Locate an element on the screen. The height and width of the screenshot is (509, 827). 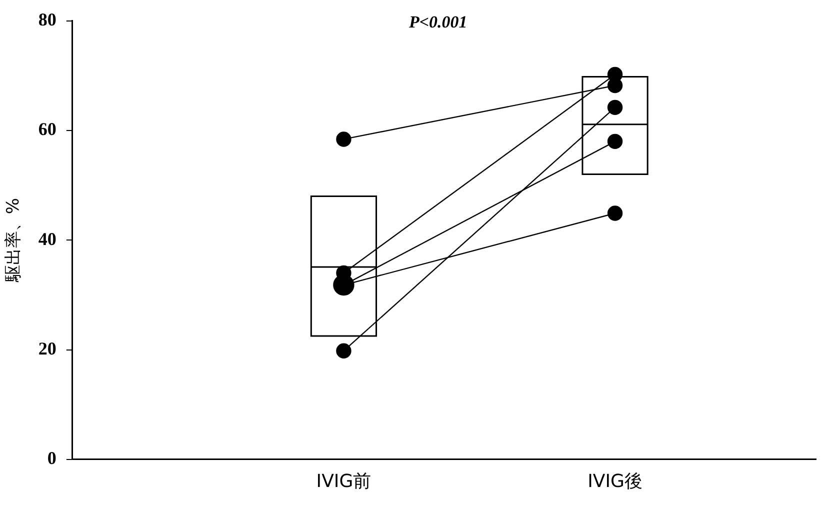
y-tick-label: 60 is located at coordinates (47, 129).